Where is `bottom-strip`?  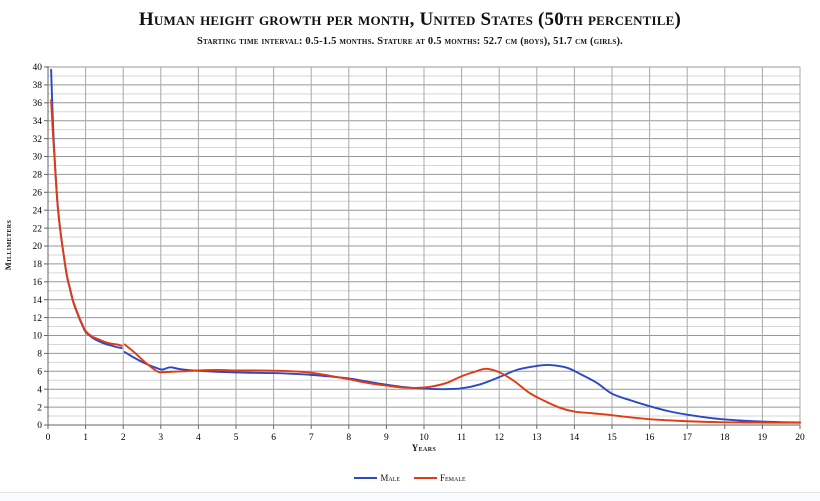
bottom-strip is located at coordinates (410, 497).